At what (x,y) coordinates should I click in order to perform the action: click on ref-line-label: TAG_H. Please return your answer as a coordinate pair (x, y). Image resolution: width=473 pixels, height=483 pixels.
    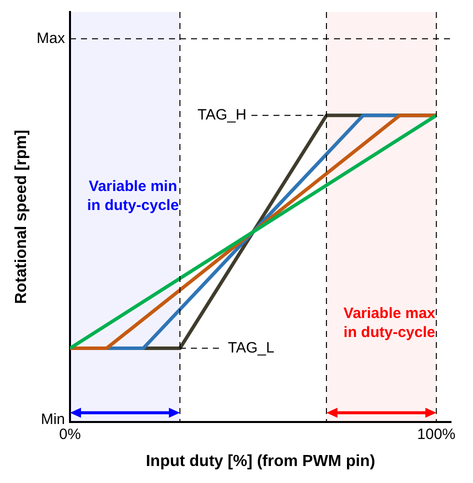
    Looking at the image, I should click on (222, 115).